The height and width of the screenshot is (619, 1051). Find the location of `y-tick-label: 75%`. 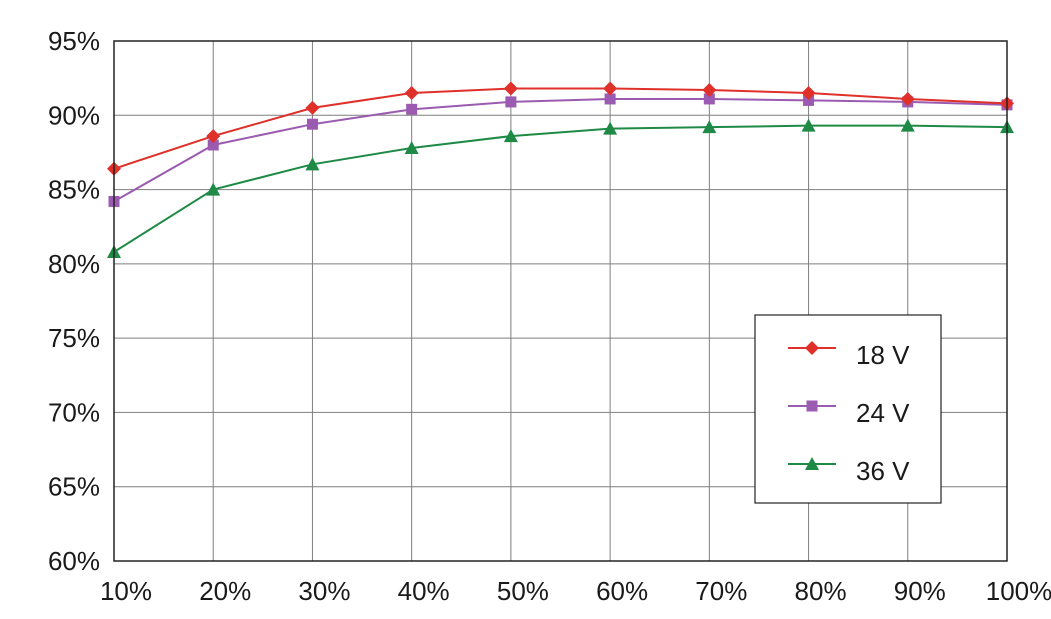

y-tick-label: 75% is located at coordinates (74, 338).